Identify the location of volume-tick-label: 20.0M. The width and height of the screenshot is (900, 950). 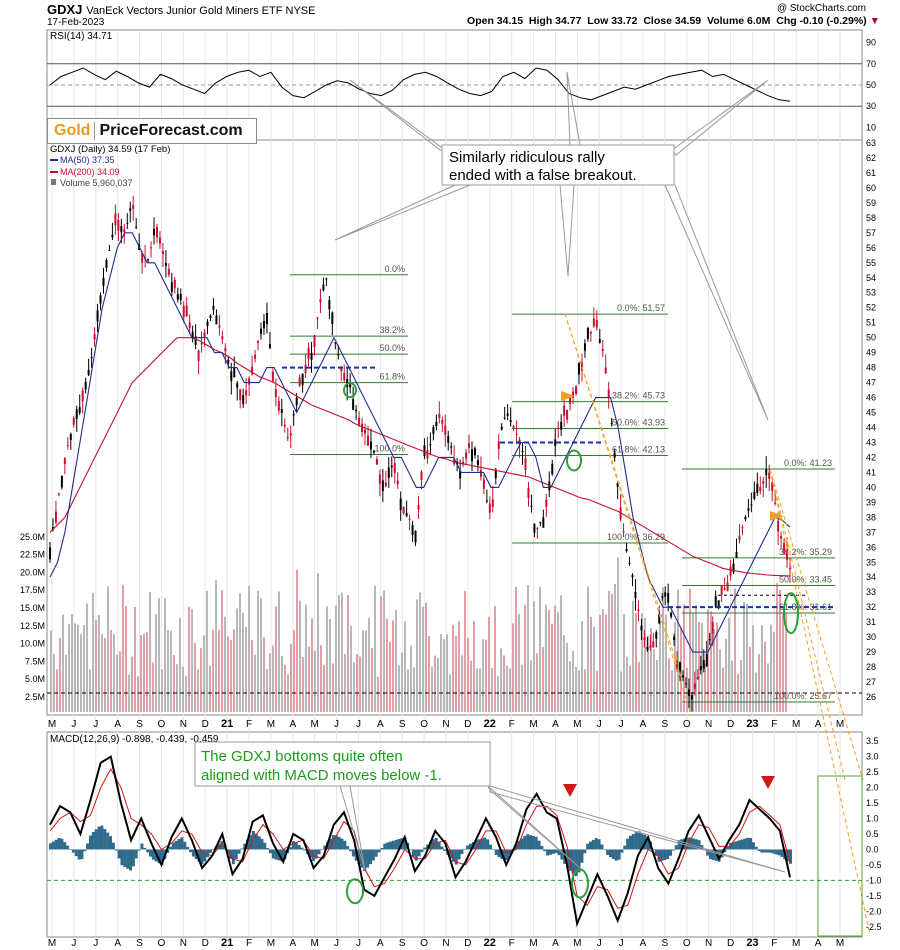
(32, 572).